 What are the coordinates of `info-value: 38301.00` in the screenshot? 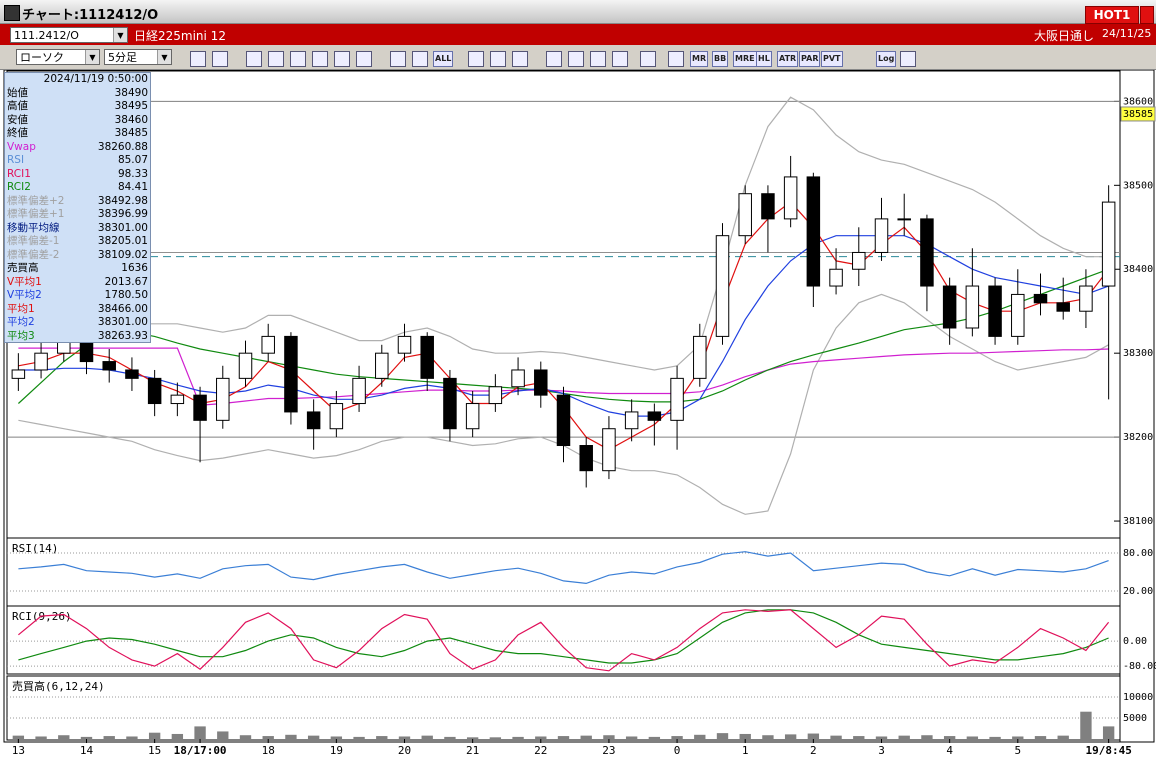 It's located at (122, 227).